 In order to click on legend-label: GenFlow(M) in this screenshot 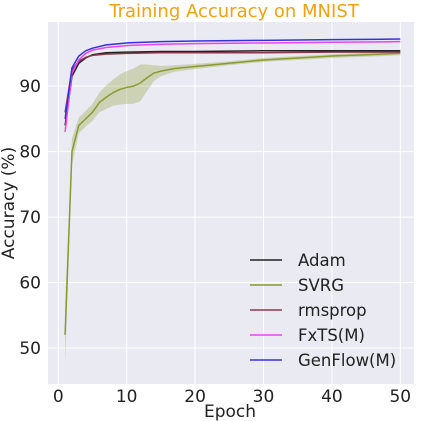, I will do `click(347, 360)`.